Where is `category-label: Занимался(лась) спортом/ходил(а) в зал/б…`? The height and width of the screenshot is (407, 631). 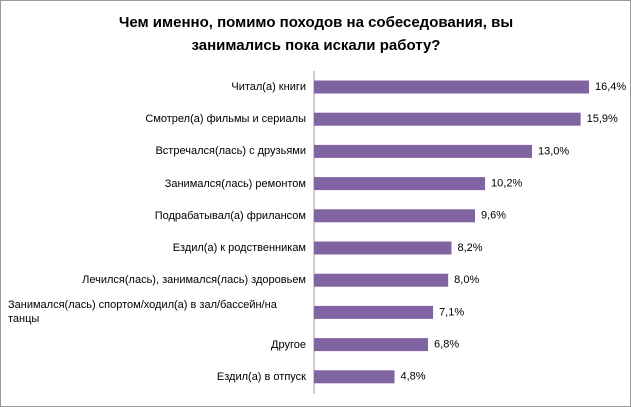
category-label: Занимался(лась) спортом/ходил(а) в зал/б… is located at coordinates (142, 312).